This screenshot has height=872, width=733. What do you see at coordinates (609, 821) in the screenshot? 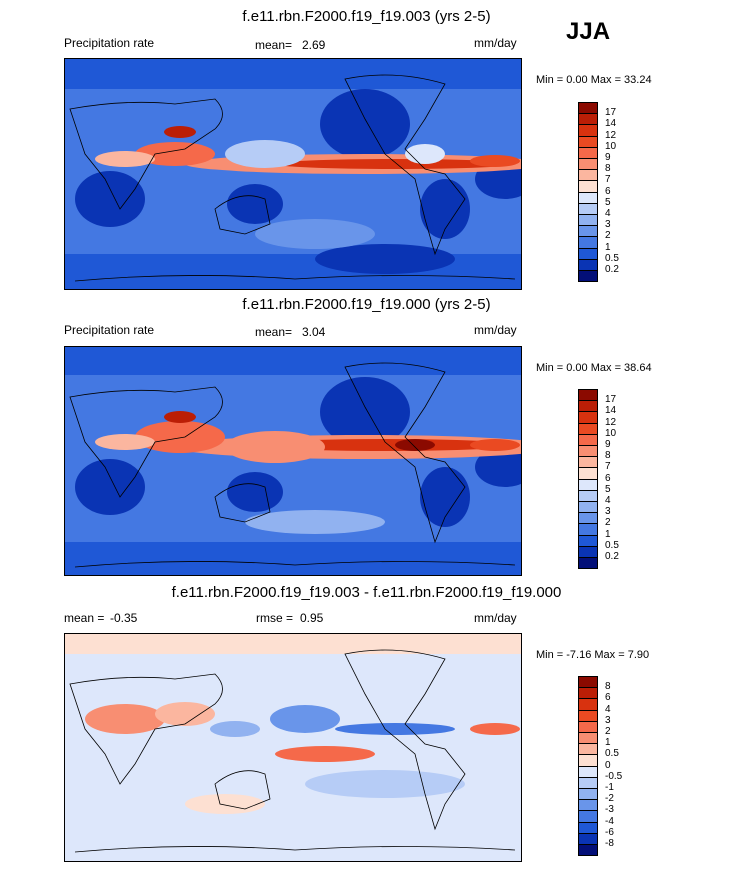
I see `colorbar-label: -4` at bounding box center [609, 821].